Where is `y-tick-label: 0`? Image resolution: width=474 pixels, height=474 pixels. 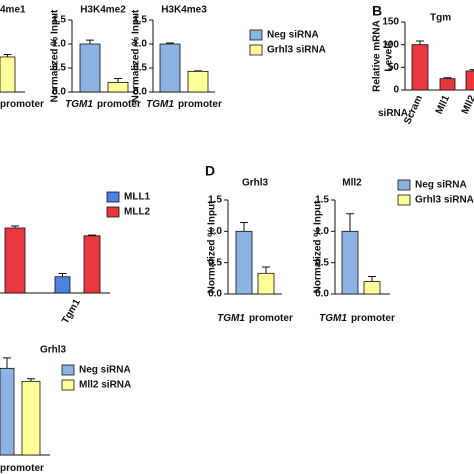 y-tick-label: 0 is located at coordinates (396, 90).